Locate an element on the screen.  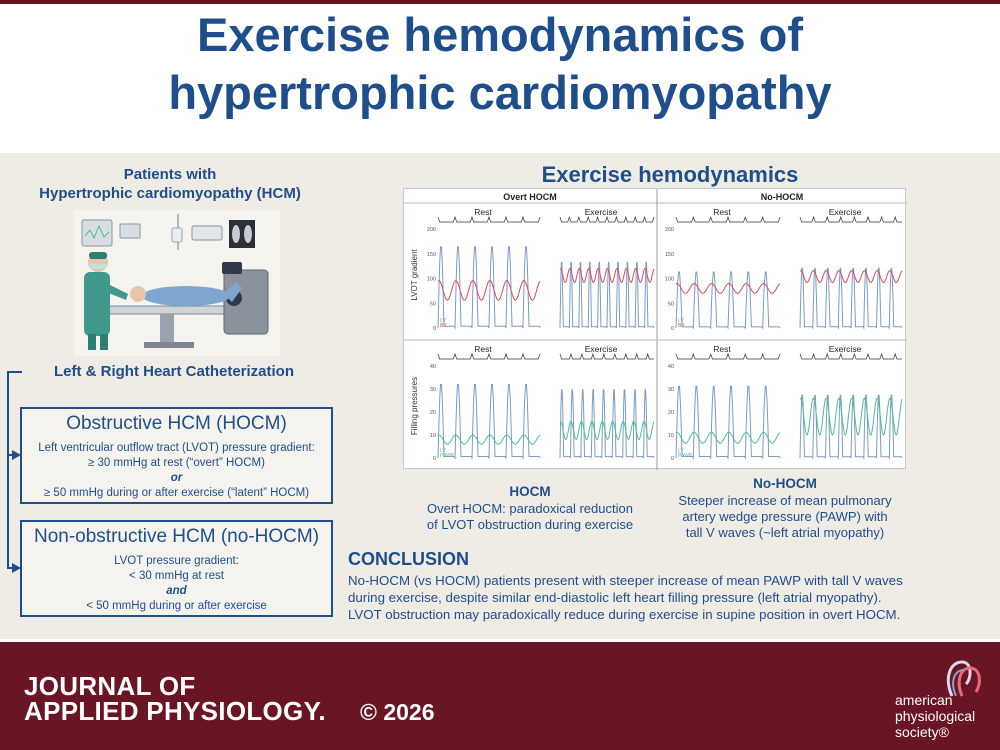
hocm-rest-lvot-tick-label: 150 is located at coordinates (431, 255).